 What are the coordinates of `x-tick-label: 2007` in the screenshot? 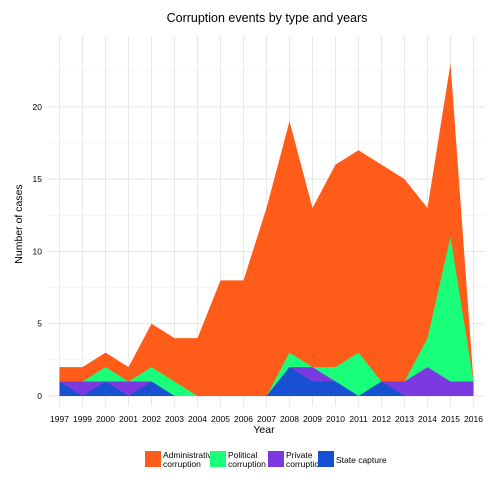 It's located at (266, 419).